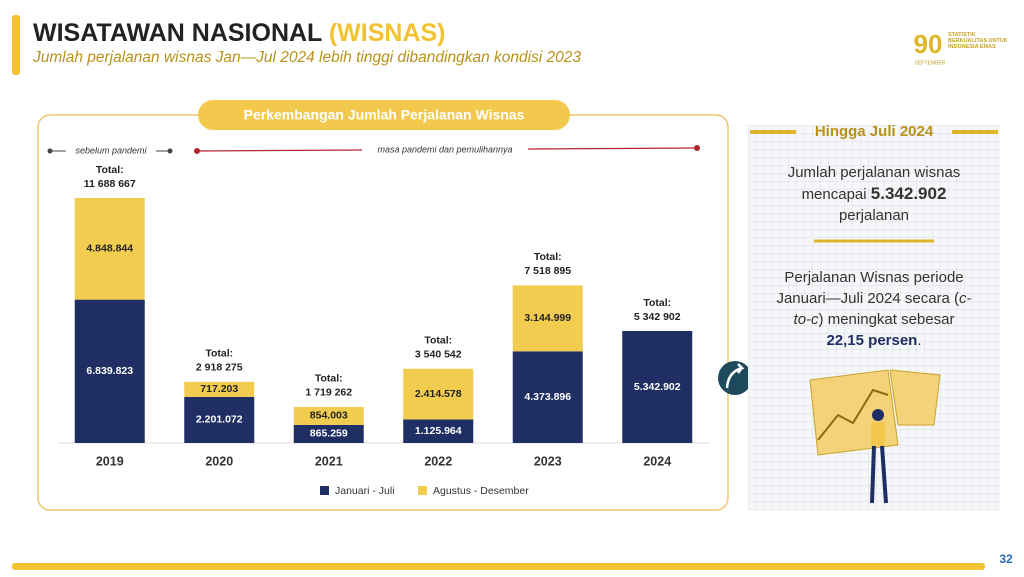 This screenshot has width=1024, height=577. What do you see at coordinates (853, 414) in the screenshot?
I see `illustration-line` at bounding box center [853, 414].